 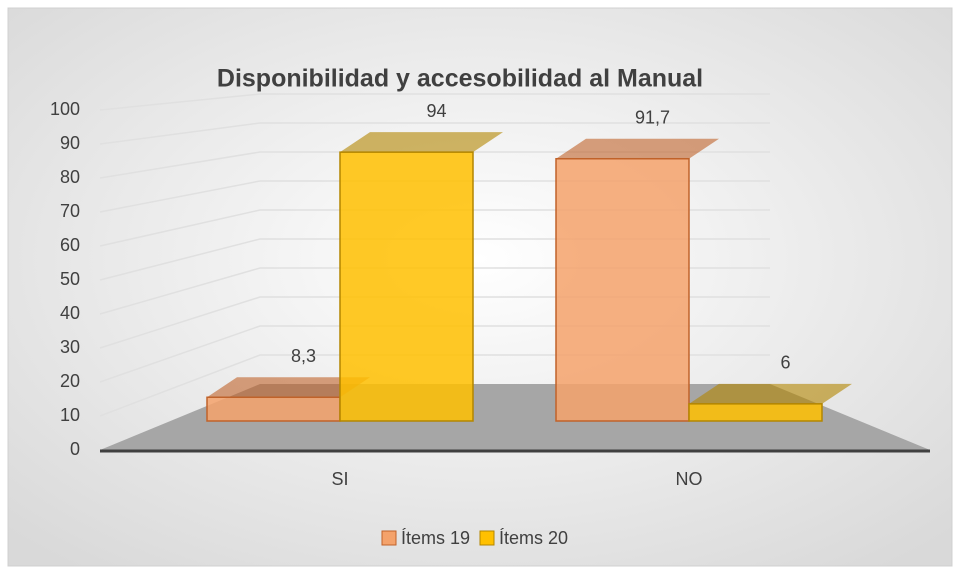 What do you see at coordinates (70, 381) in the screenshot?
I see `y-tick-label: 20` at bounding box center [70, 381].